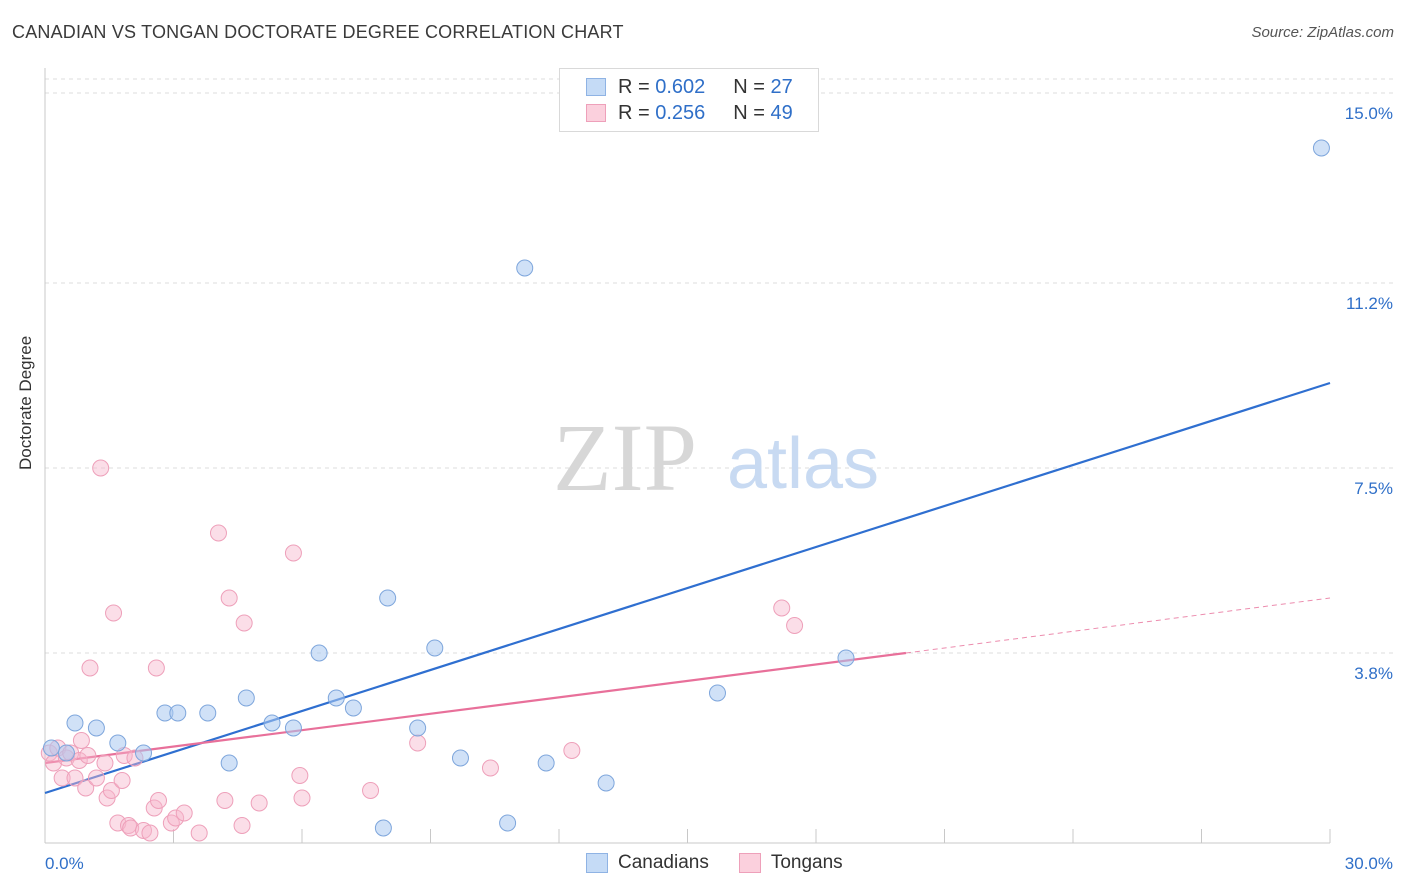 The width and height of the screenshot is (1406, 892). I want to click on tongans-trend-extension, so click(1118, 625).